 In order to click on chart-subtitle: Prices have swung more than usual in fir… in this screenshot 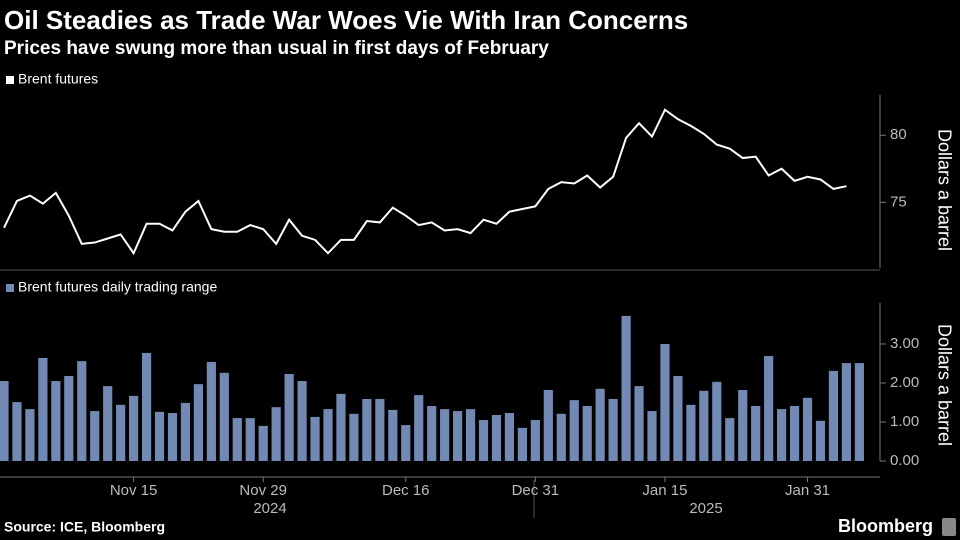, I will do `click(276, 48)`.